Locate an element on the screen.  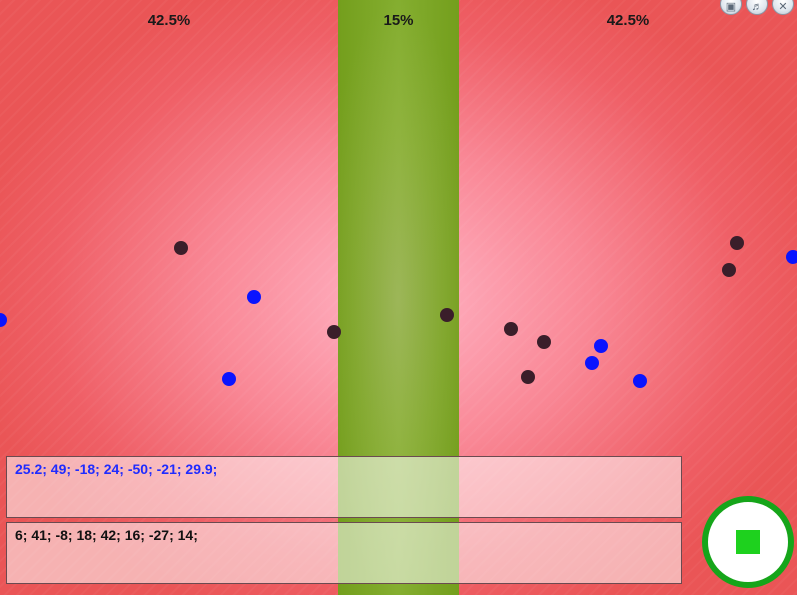
right-zone-percent-label: 42.5% is located at coordinates (628, 20).